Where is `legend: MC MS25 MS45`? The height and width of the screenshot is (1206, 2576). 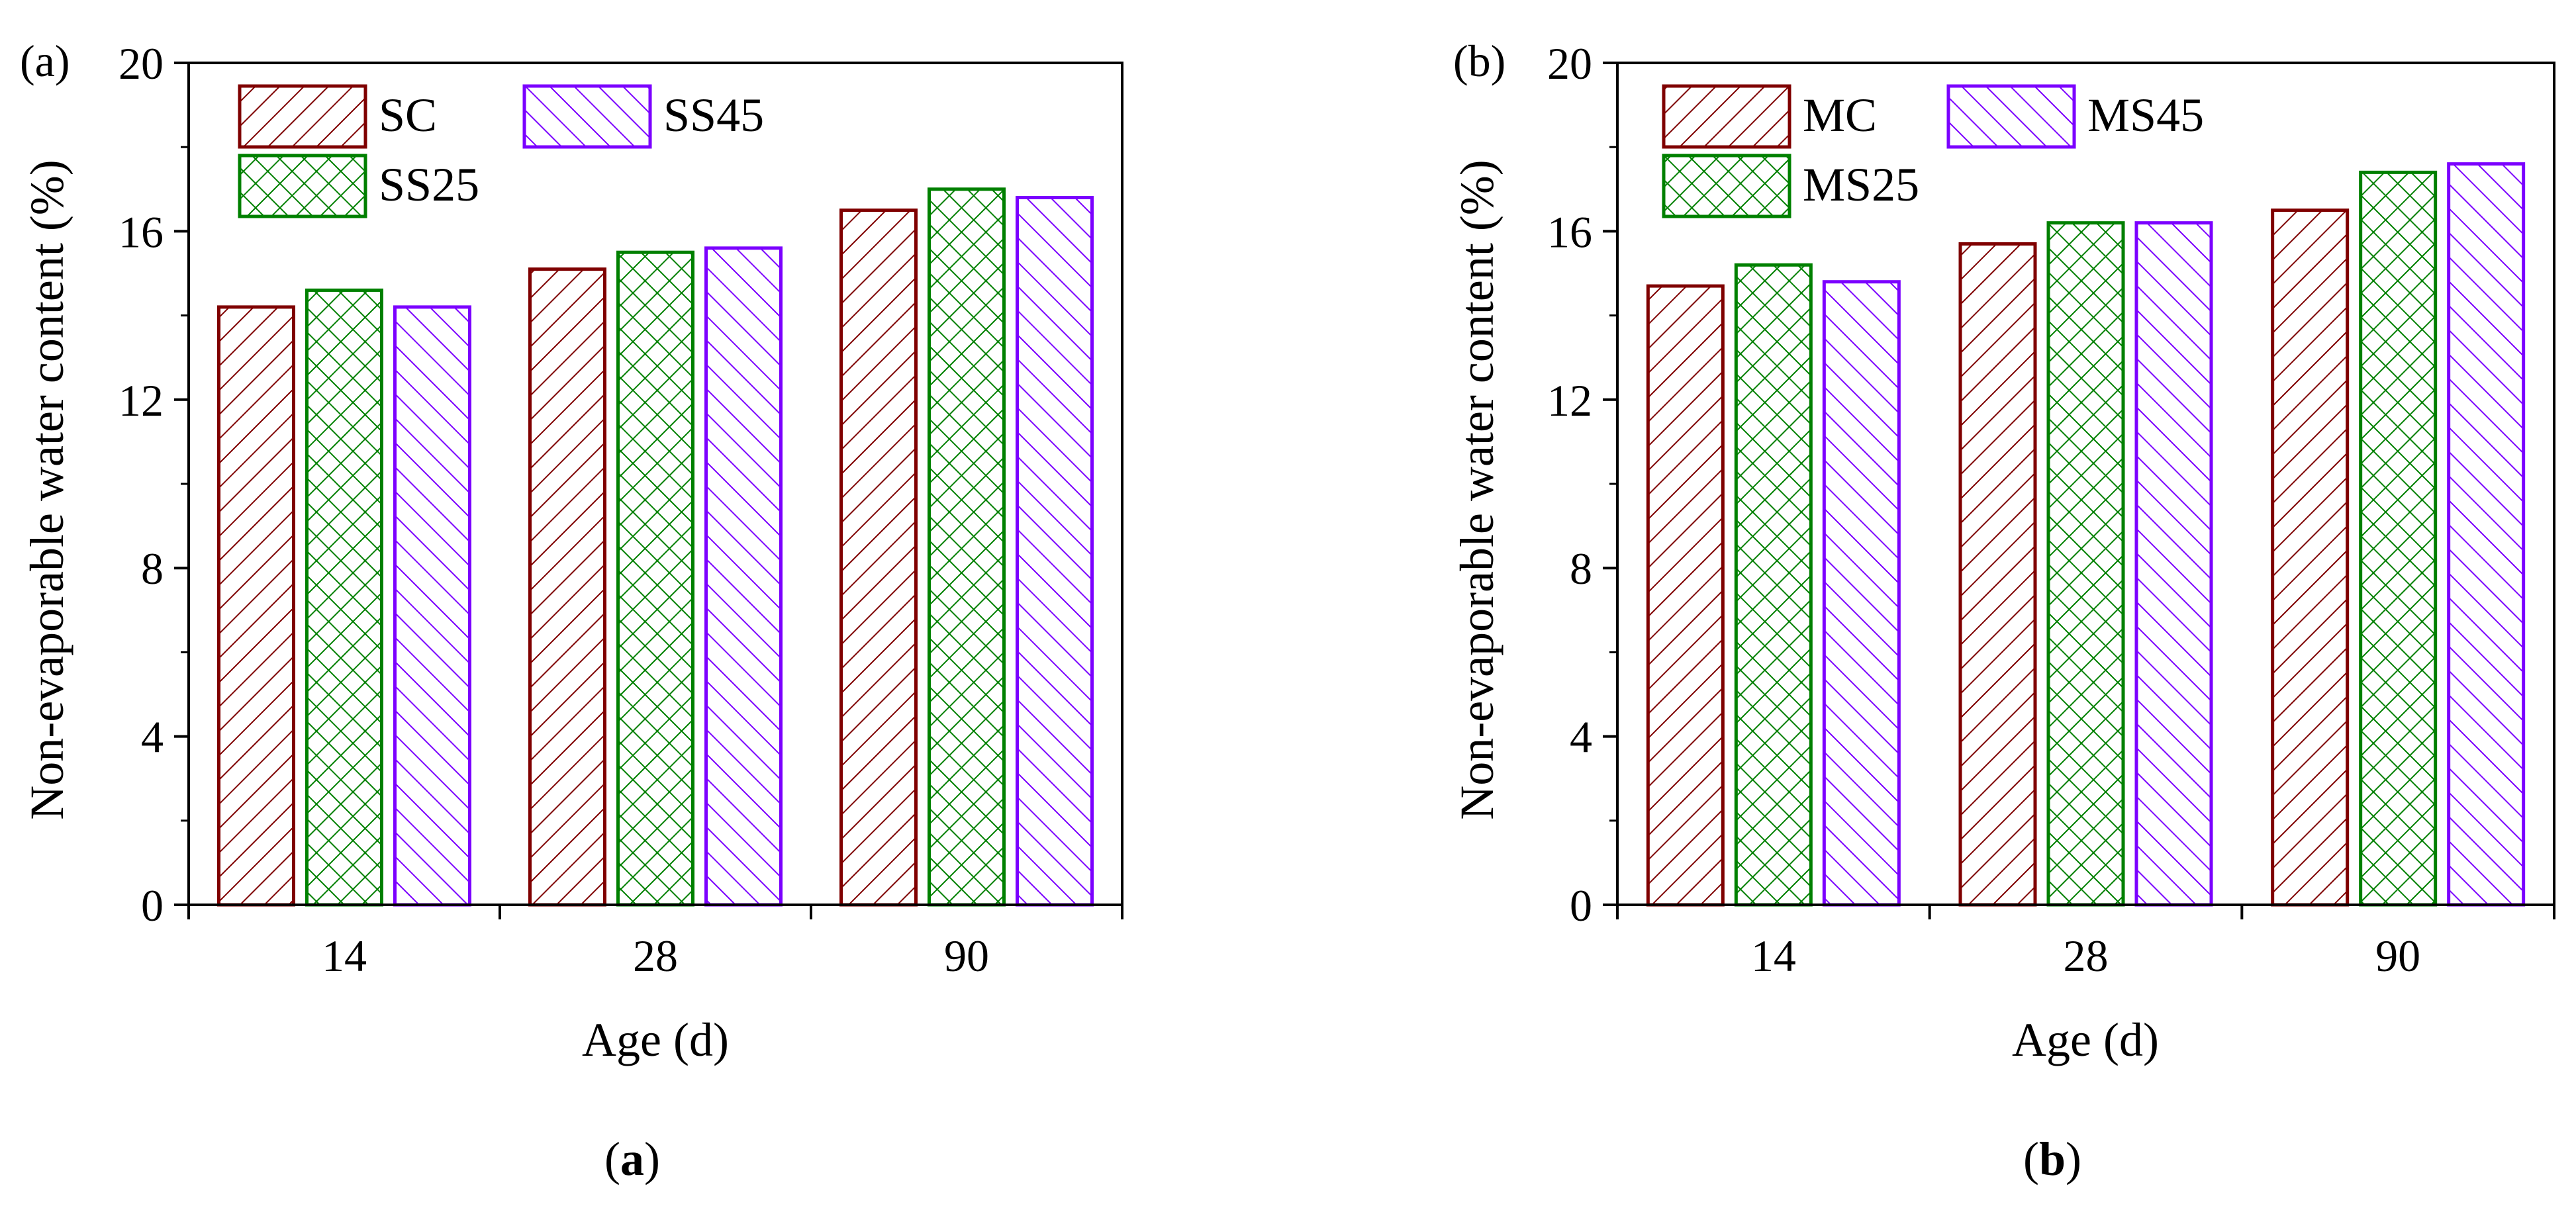 legend: MC MS25 MS45 is located at coordinates (1933, 151).